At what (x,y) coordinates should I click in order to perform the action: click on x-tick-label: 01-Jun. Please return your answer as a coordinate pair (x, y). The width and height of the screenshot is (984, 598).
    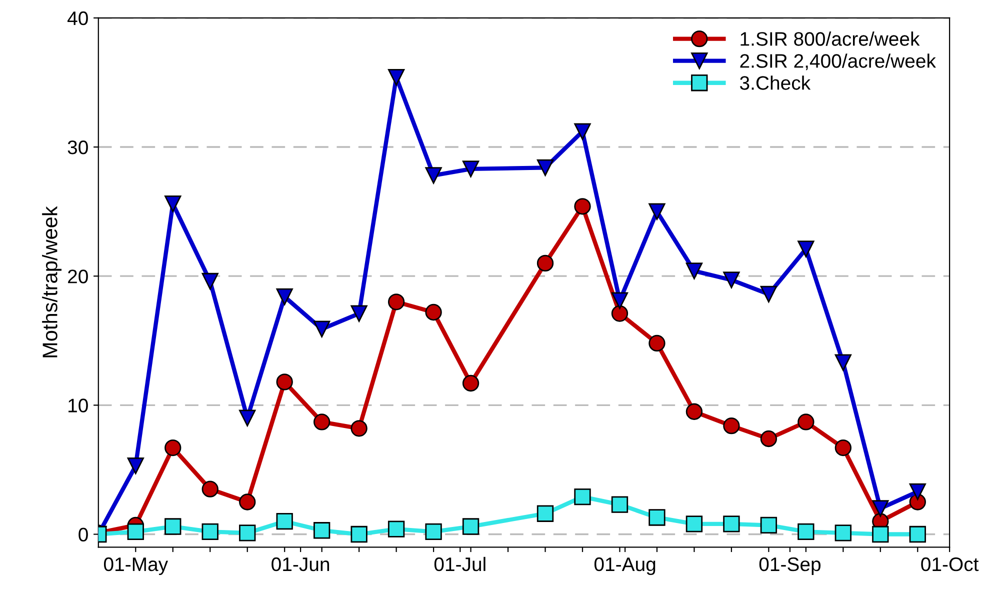
    Looking at the image, I should click on (301, 564).